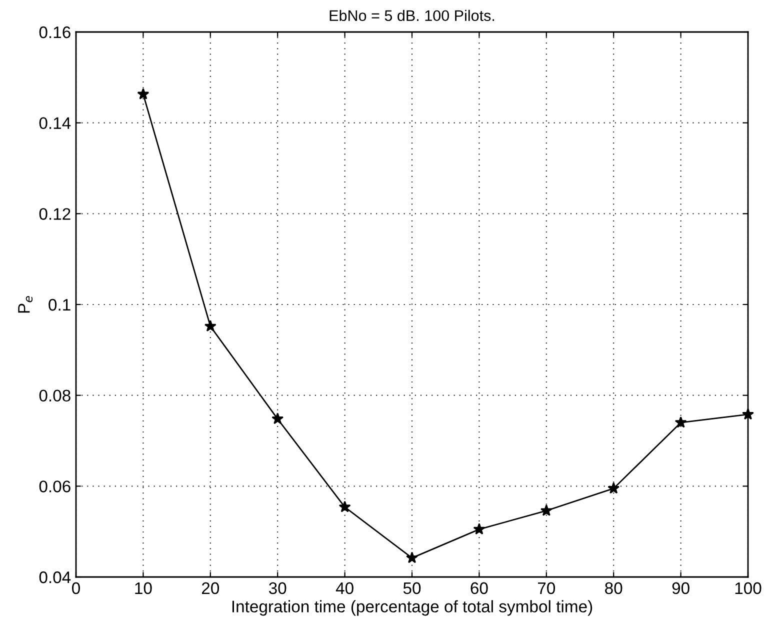 This screenshot has width=771, height=617. What do you see at coordinates (345, 588) in the screenshot?
I see `x-tick-label: 40` at bounding box center [345, 588].